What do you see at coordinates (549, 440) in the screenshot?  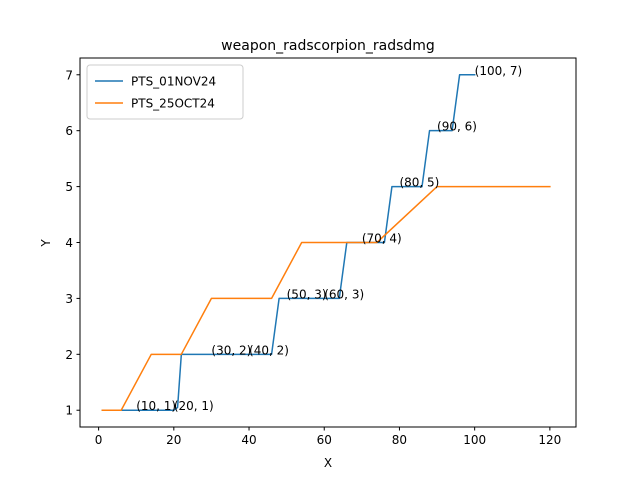 I see `x-tick-label: 120` at bounding box center [549, 440].